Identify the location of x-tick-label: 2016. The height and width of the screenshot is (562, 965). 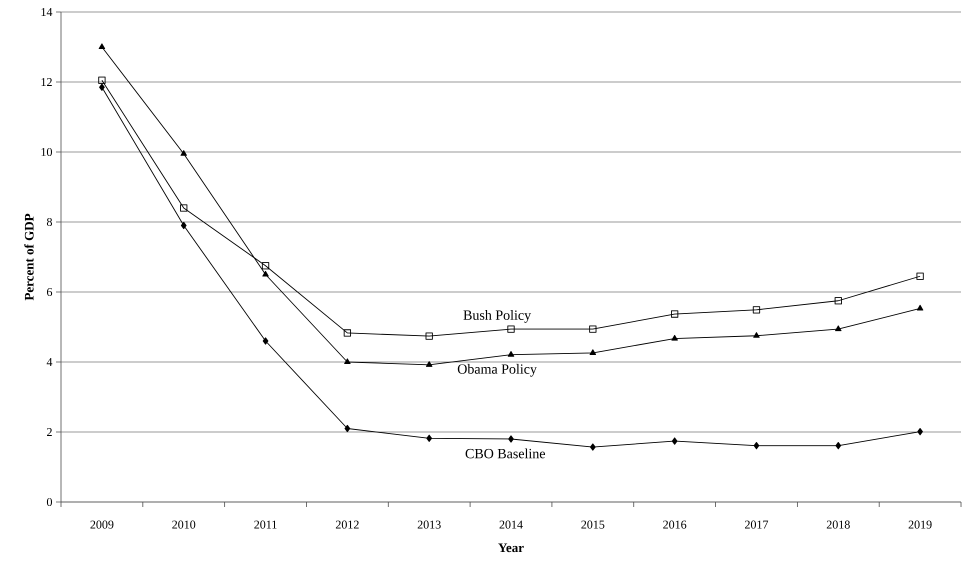
(674, 524).